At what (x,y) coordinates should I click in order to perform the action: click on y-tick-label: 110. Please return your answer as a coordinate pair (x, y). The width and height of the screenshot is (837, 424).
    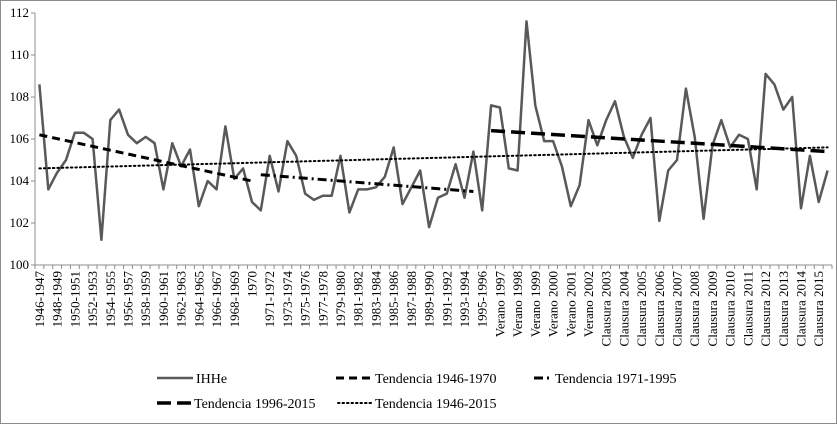
    Looking at the image, I should click on (19, 54).